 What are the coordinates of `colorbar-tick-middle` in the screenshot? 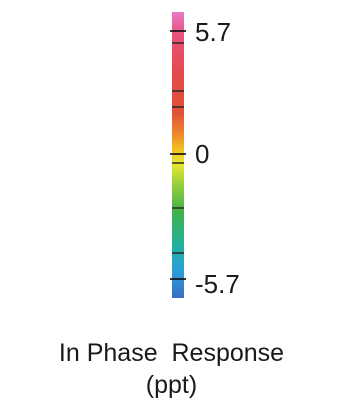 It's located at (178, 154).